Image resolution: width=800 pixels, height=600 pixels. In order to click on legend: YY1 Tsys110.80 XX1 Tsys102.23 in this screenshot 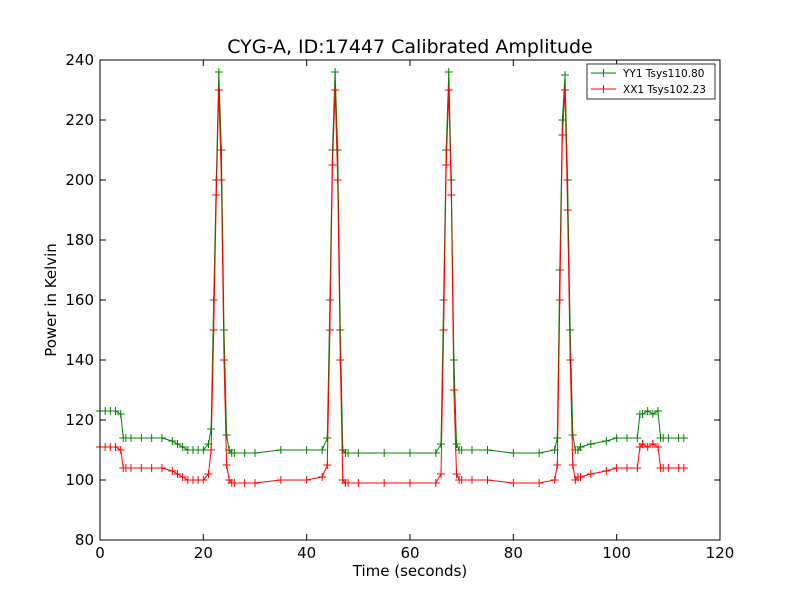, I will do `click(651, 81)`.